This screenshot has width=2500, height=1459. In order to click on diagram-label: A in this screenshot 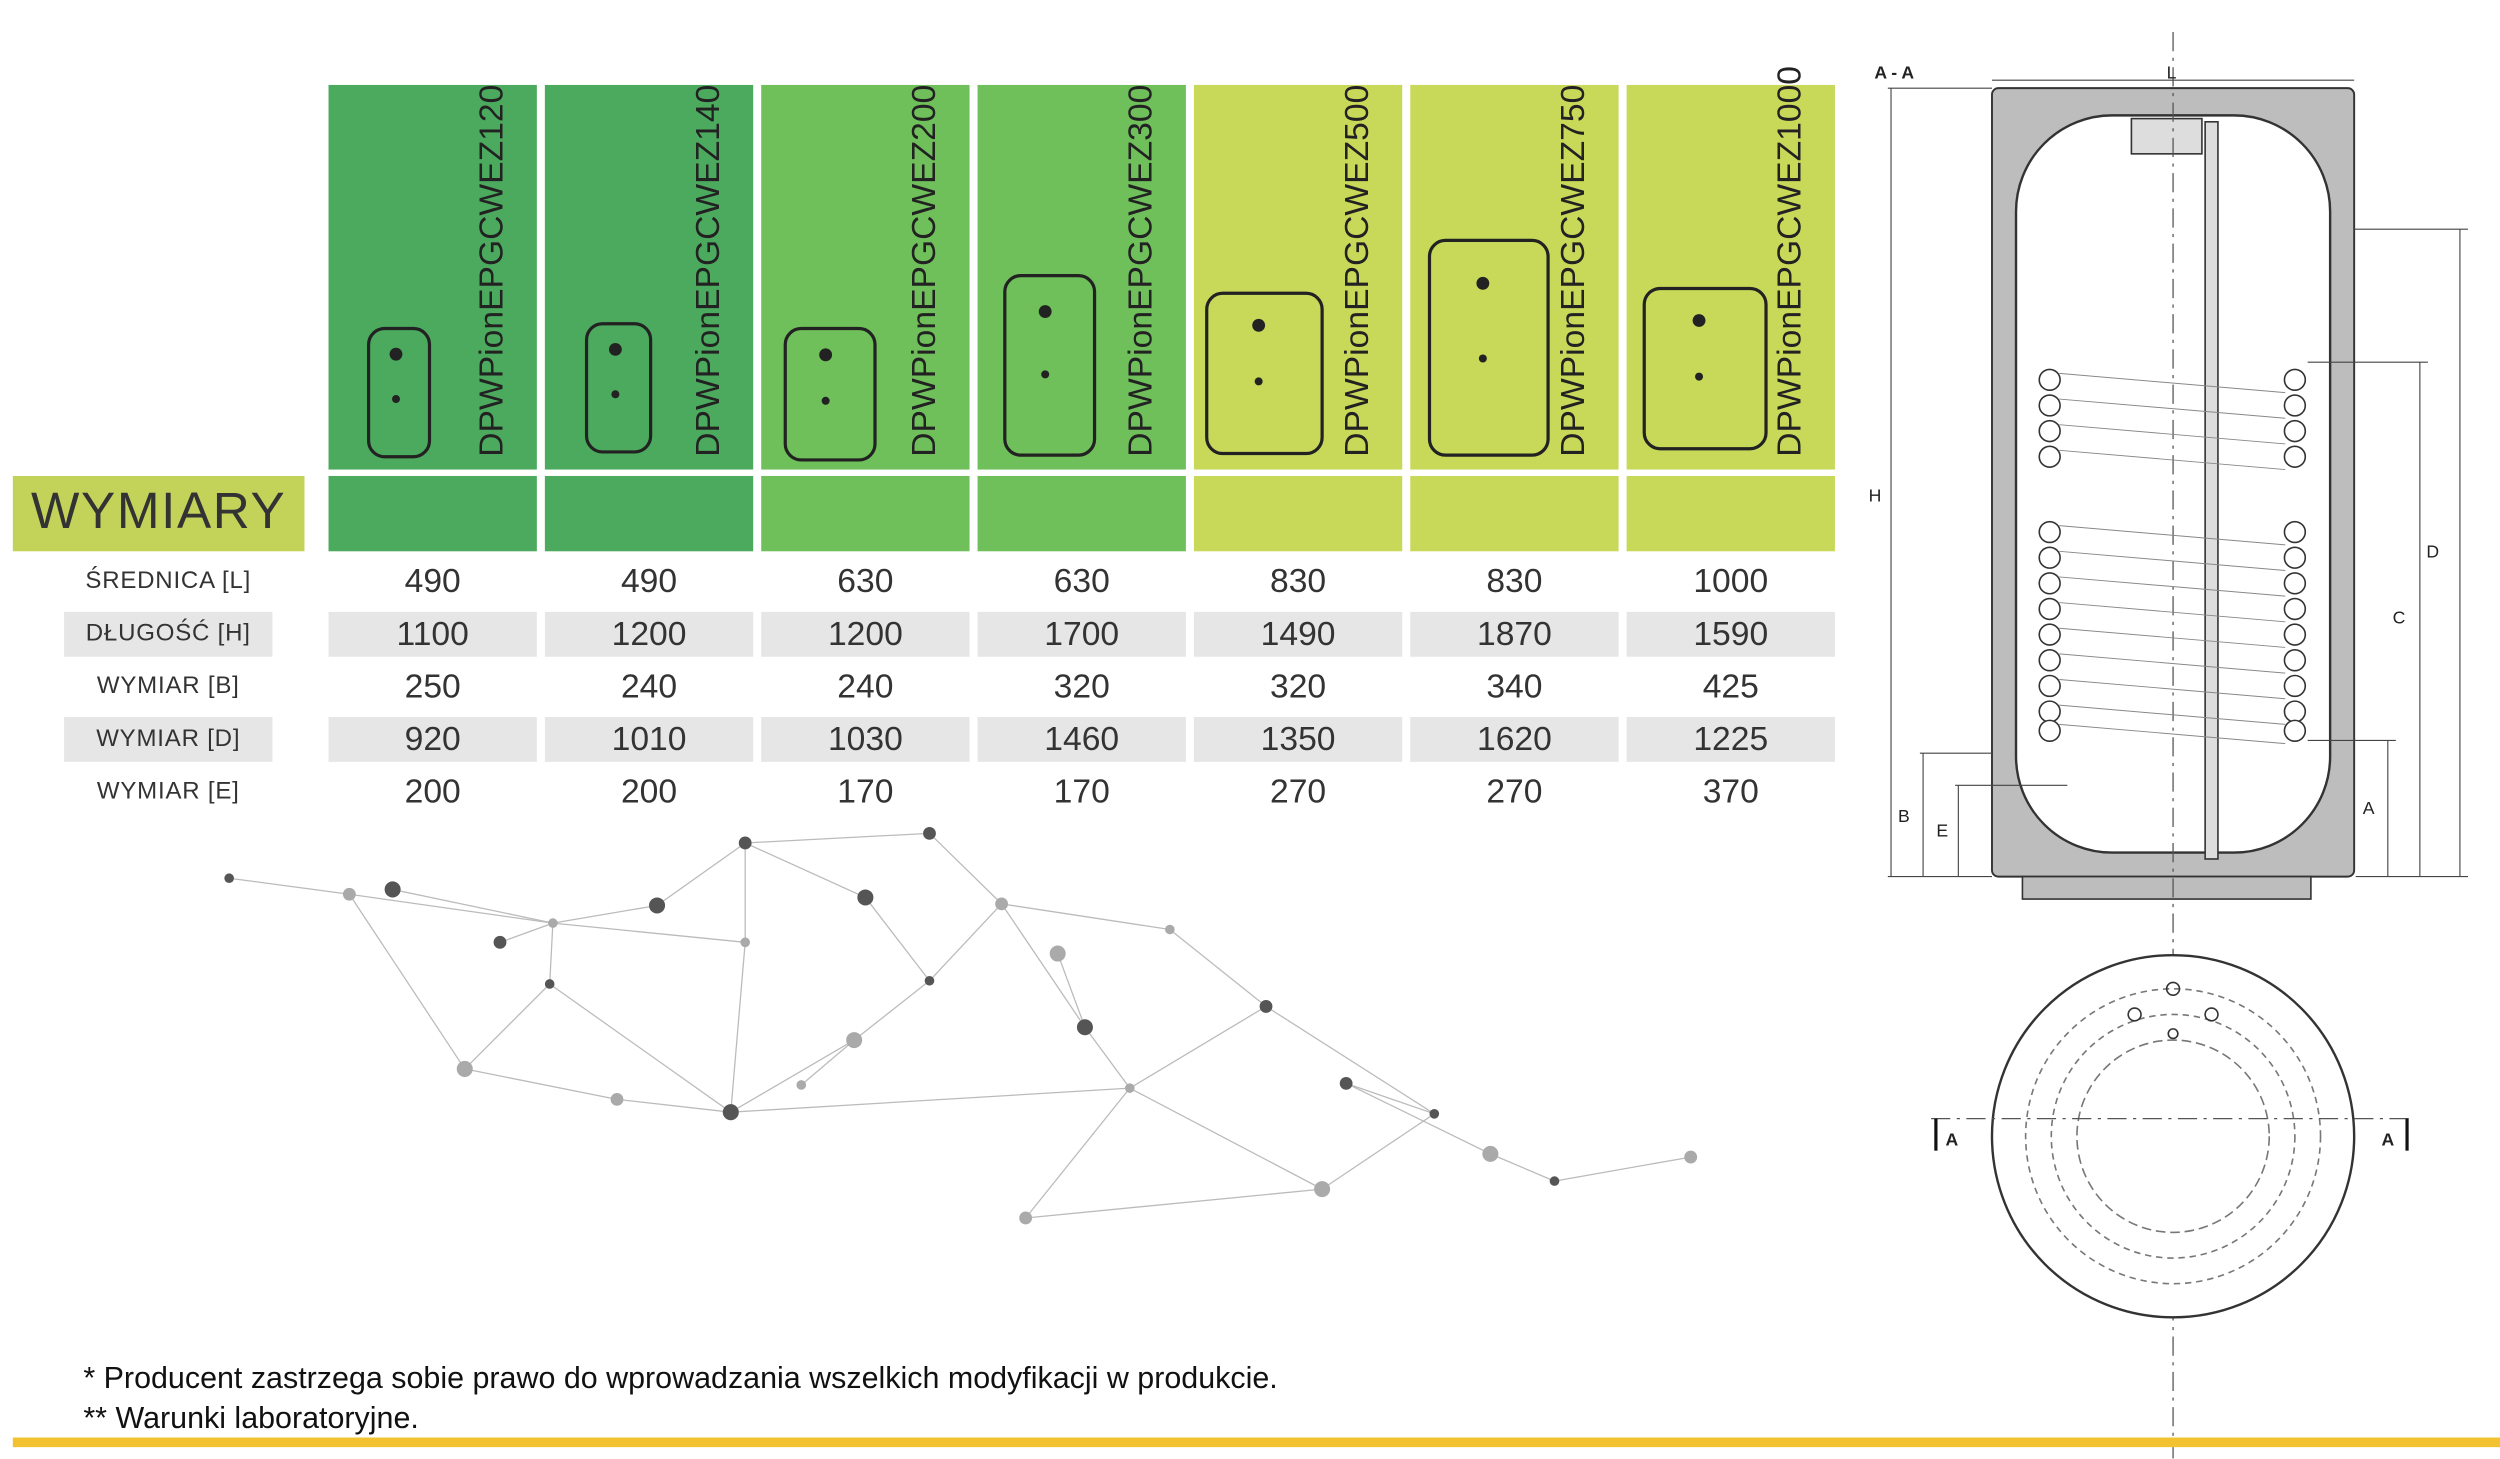, I will do `click(2387, 1140)`.